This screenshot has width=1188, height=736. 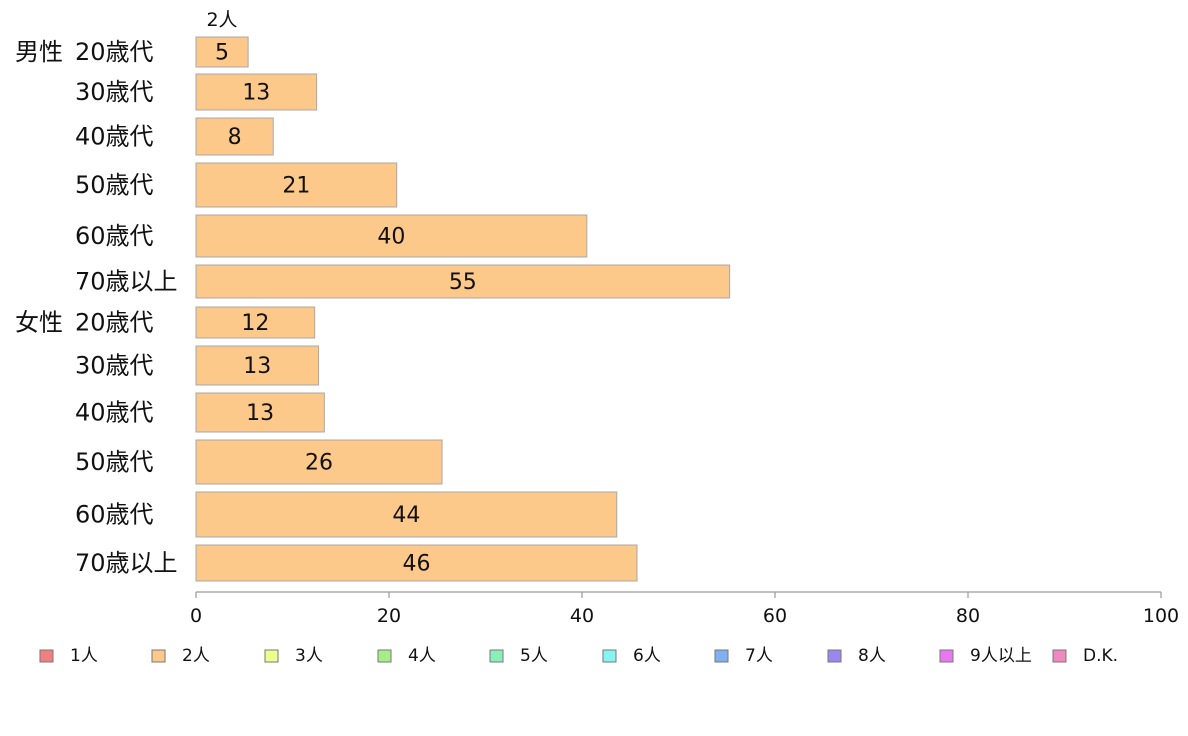 What do you see at coordinates (582, 616) in the screenshot?
I see `x-tick-label: 40` at bounding box center [582, 616].